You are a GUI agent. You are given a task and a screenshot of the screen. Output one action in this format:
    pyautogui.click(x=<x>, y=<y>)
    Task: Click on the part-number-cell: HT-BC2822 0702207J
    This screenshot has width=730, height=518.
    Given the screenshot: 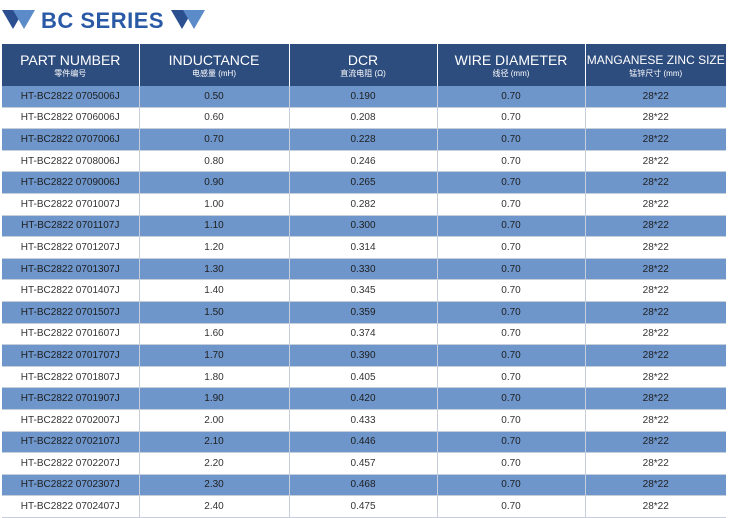 What is the action you would take?
    pyautogui.click(x=71, y=463)
    